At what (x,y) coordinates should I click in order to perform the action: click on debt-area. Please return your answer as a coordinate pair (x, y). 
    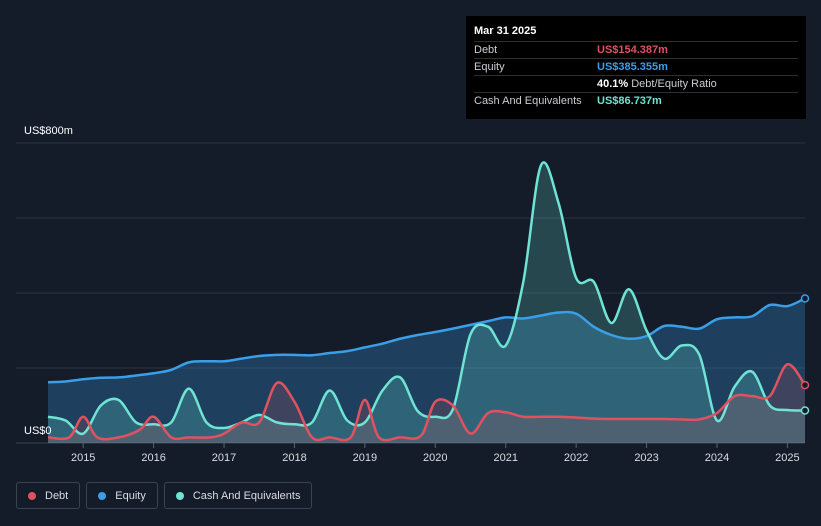
    Looking at the image, I should click on (426, 403).